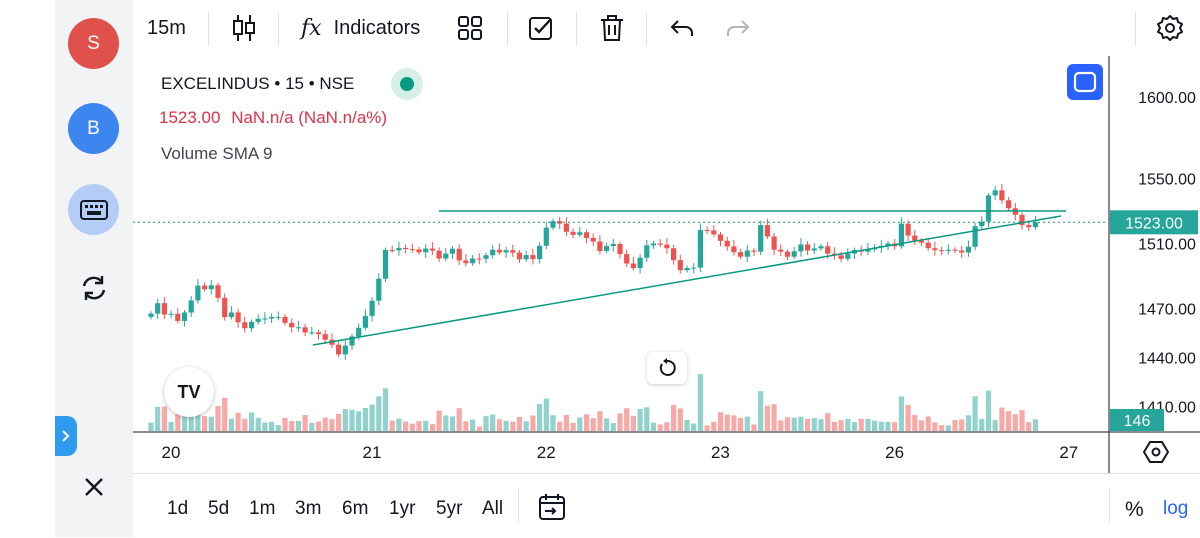 The height and width of the screenshot is (538, 1200). I want to click on goto-date-button, so click(552, 509).